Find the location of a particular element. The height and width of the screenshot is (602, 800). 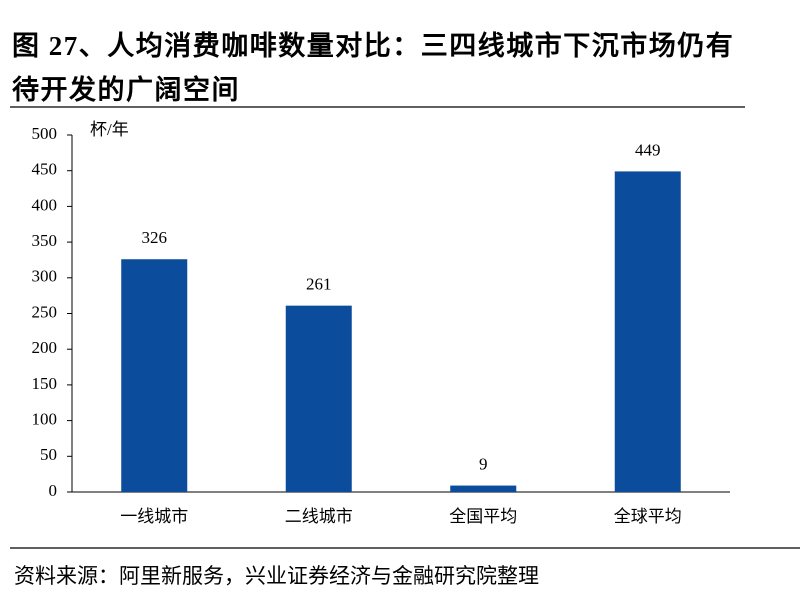

x-tick-label: 全球平均 is located at coordinates (648, 516).